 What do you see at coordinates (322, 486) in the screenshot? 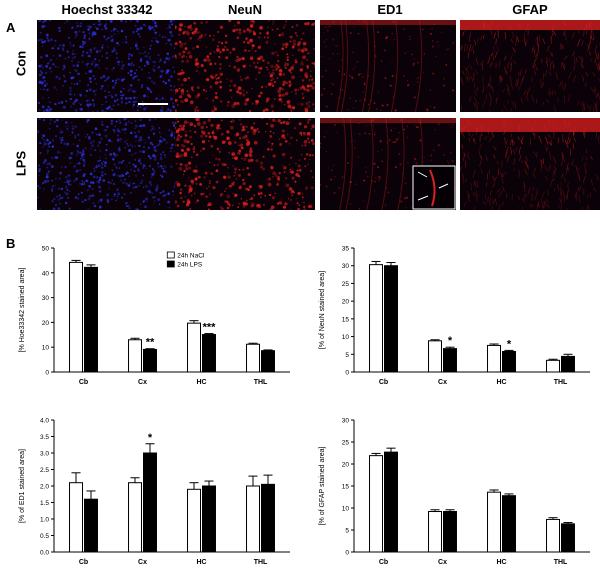
I see `y-axis-label: [% of GFAP stained area]` at bounding box center [322, 486].